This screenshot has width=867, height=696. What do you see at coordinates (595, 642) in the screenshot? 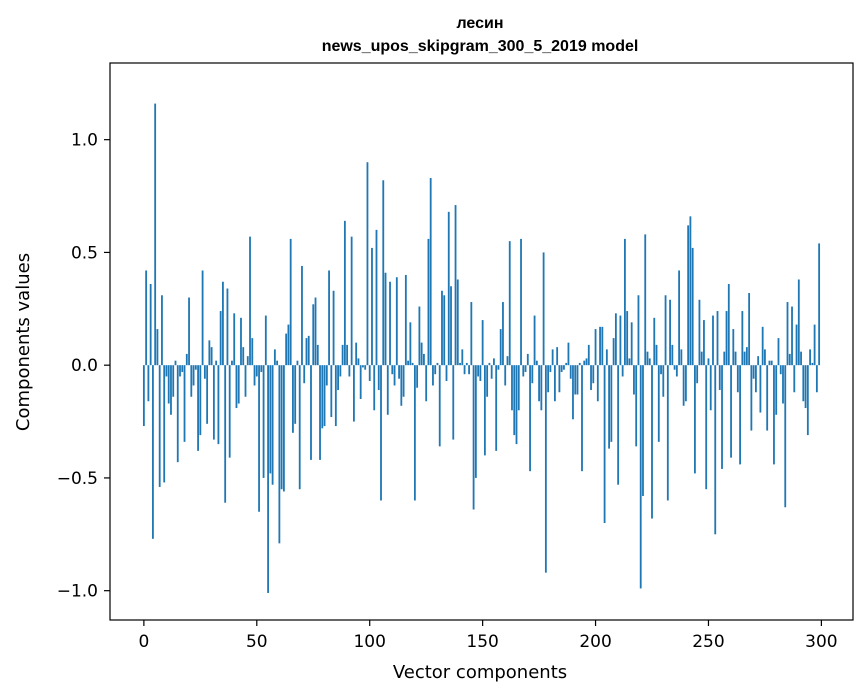
I see `x-tick-label: 200` at bounding box center [595, 642].